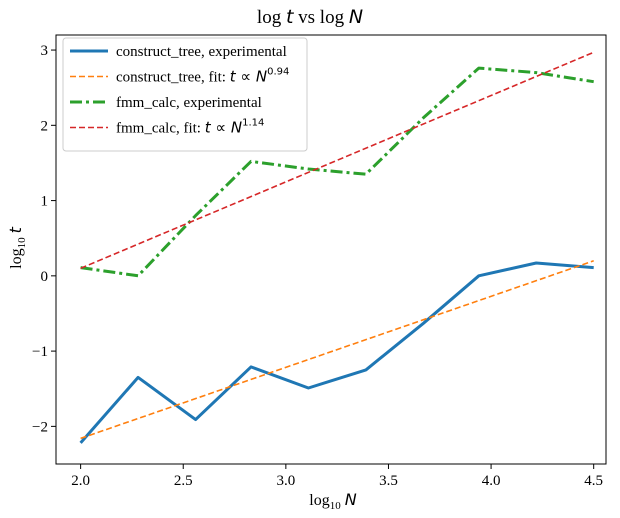 The height and width of the screenshot is (518, 620). I want to click on y-axis-label: log10 t, so click(17, 247).